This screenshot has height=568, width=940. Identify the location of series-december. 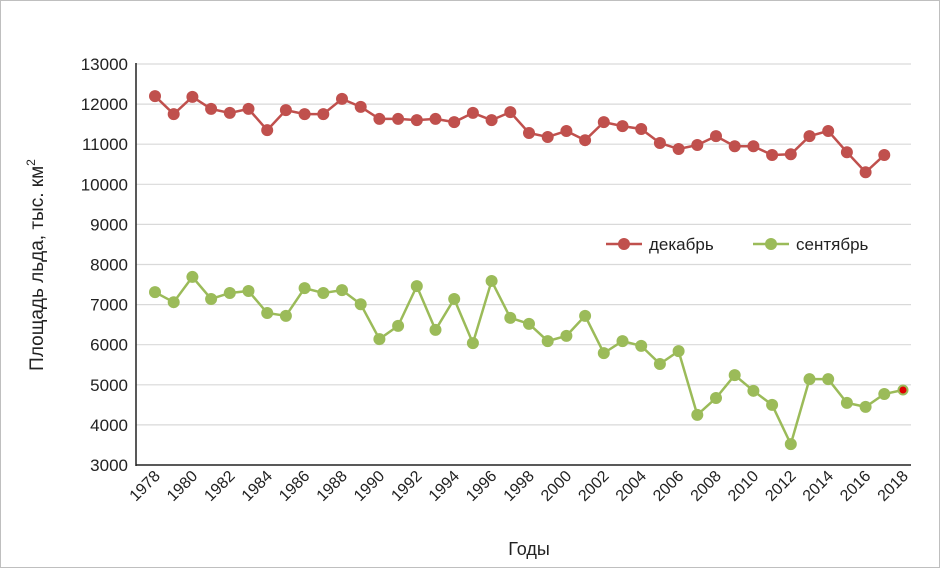
(520, 134).